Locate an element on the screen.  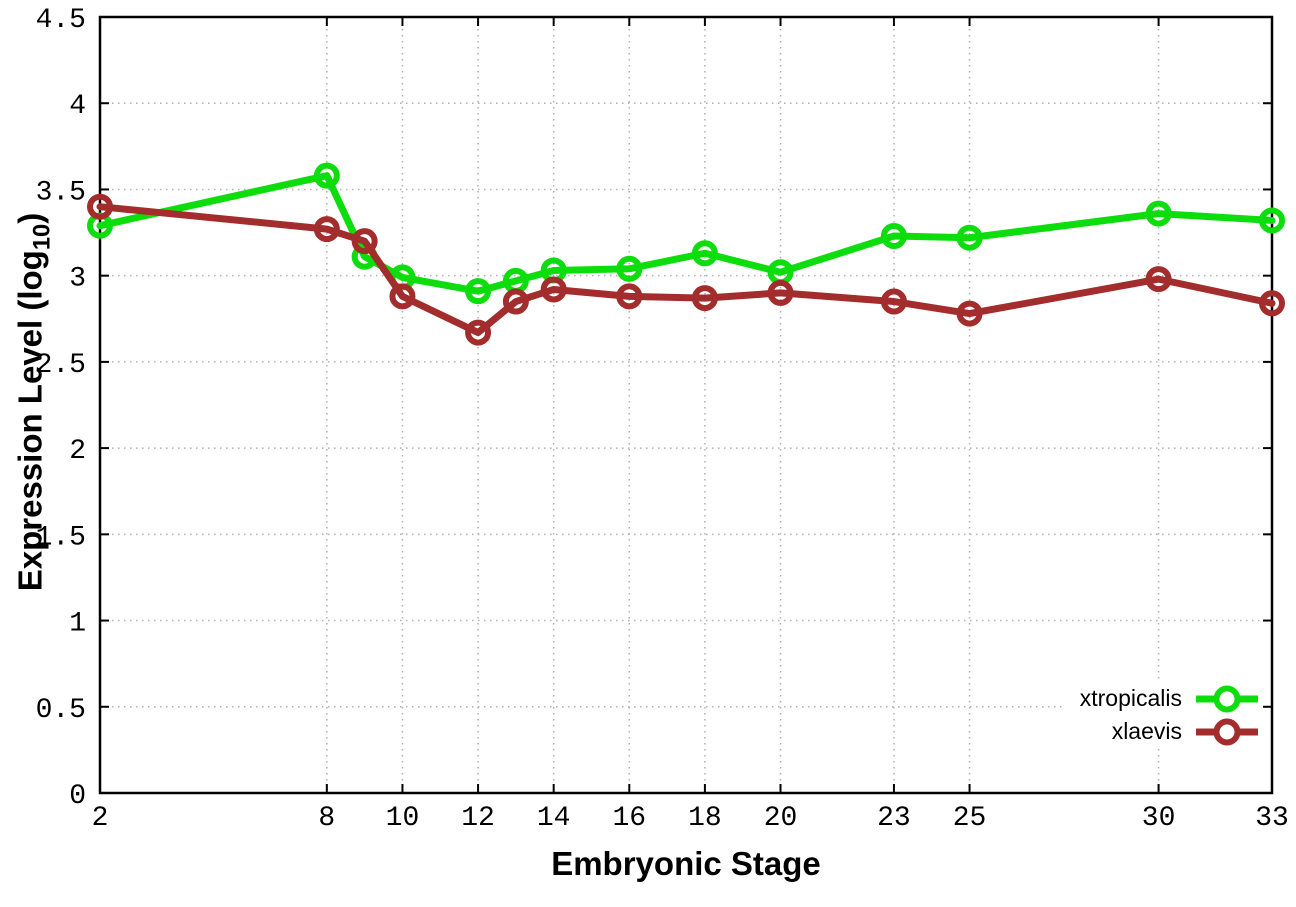
legend-item: xtropicalis is located at coordinates (1170, 698).